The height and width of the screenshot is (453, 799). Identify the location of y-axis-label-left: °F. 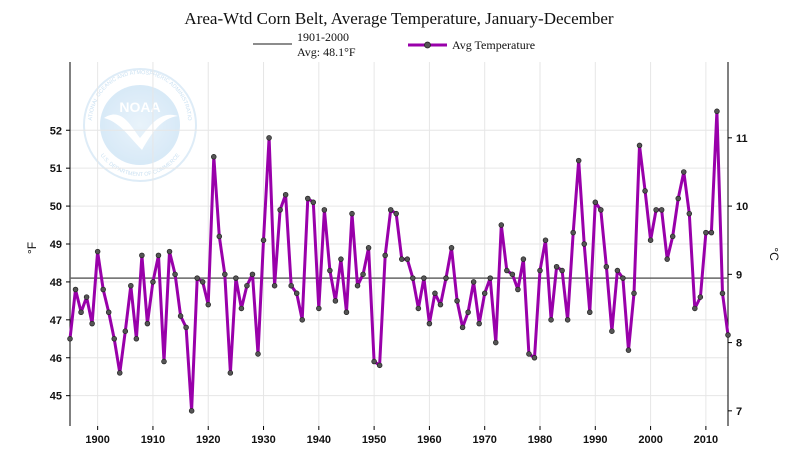
(32, 248).